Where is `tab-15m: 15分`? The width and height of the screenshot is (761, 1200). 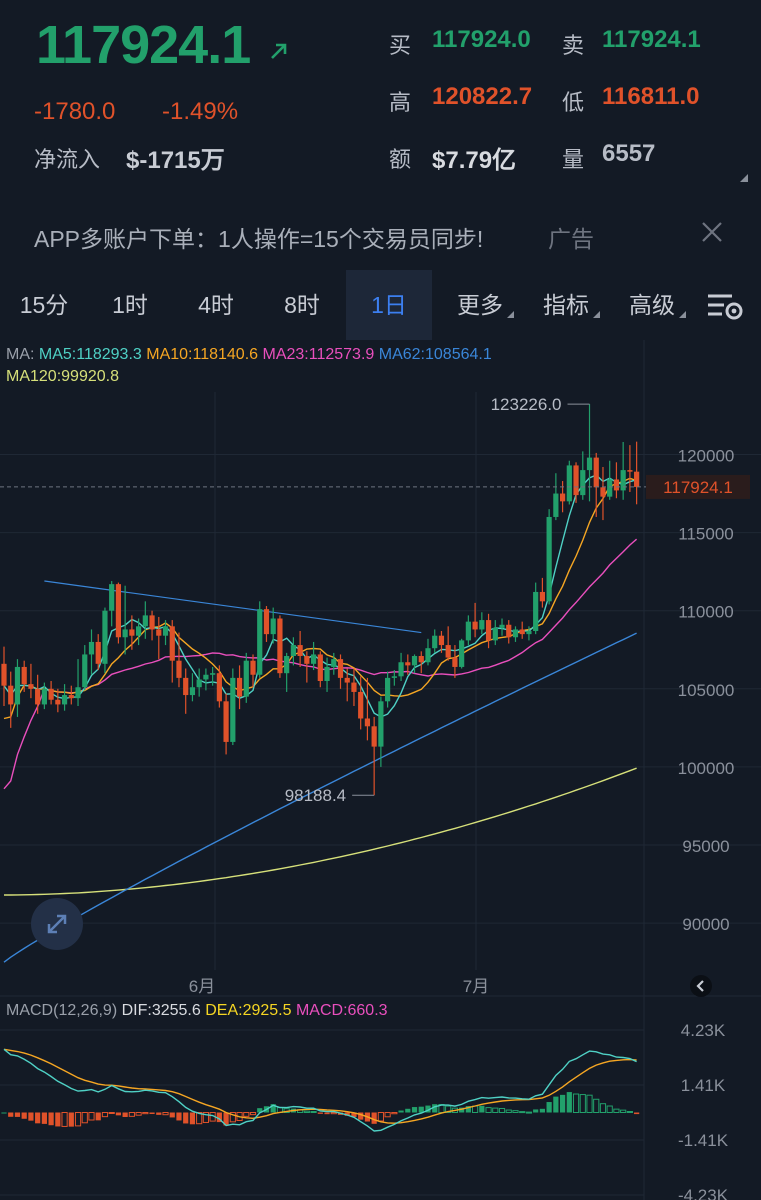
tab-15m: 15分 is located at coordinates (44, 305).